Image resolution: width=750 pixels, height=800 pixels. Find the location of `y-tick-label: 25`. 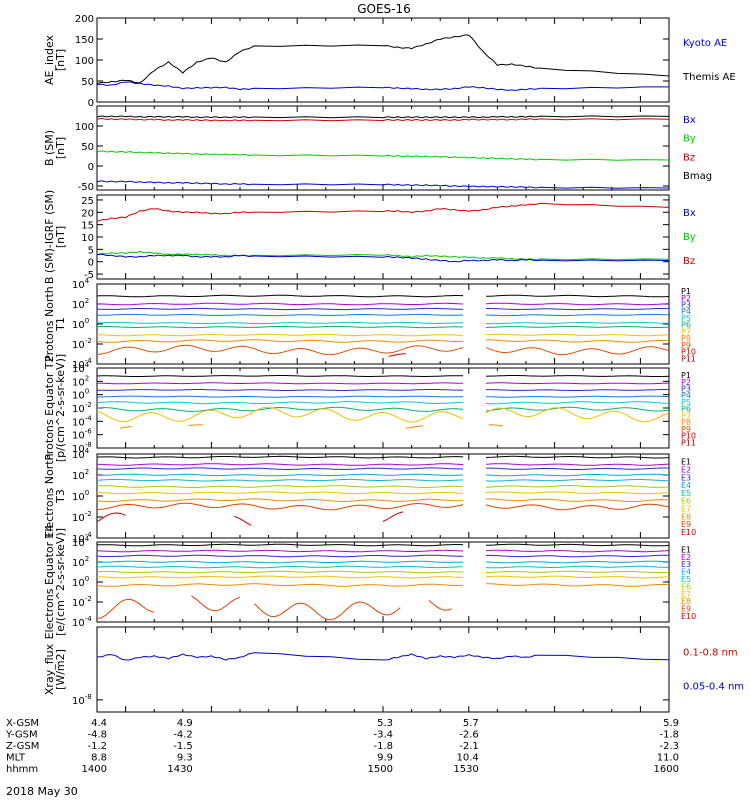

y-tick-label: 25 is located at coordinates (87, 201).